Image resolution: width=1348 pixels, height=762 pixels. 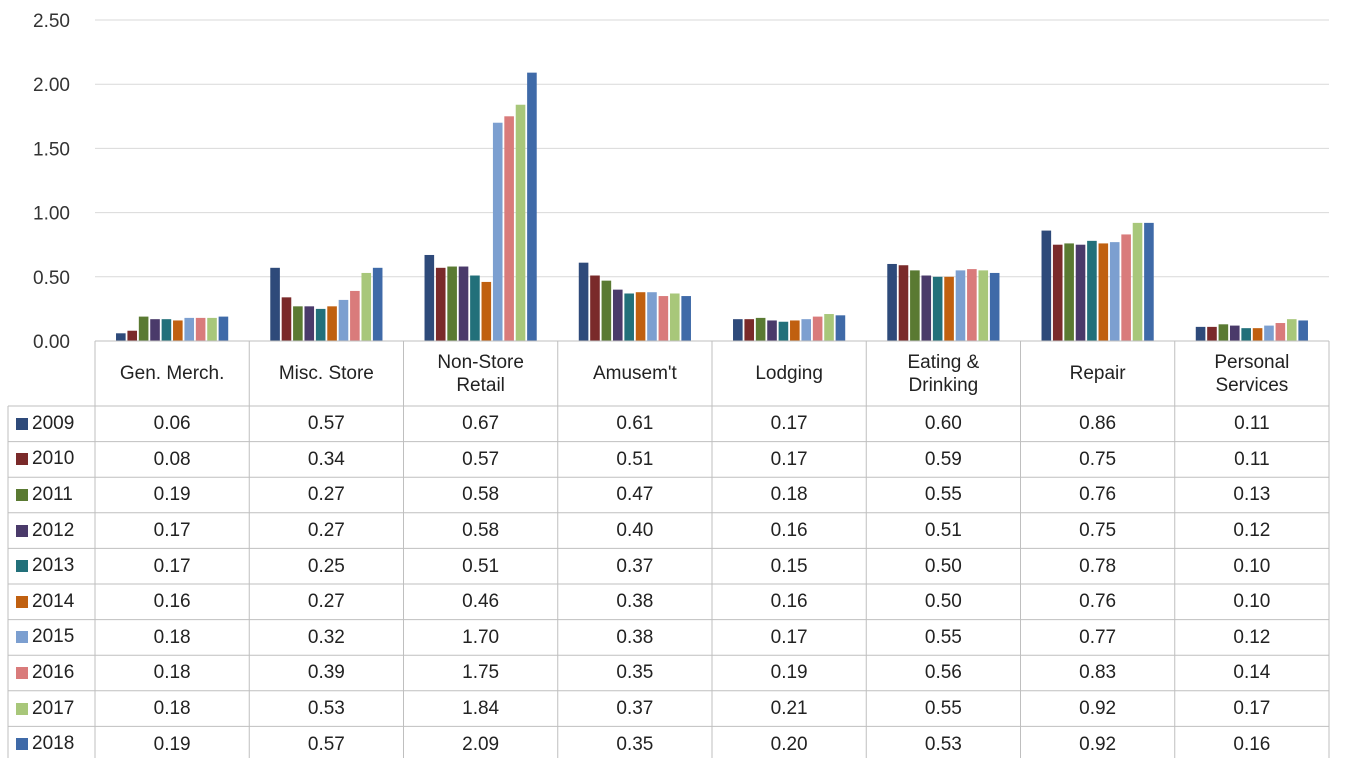 I want to click on data-label: 0.27, so click(x=326, y=602).